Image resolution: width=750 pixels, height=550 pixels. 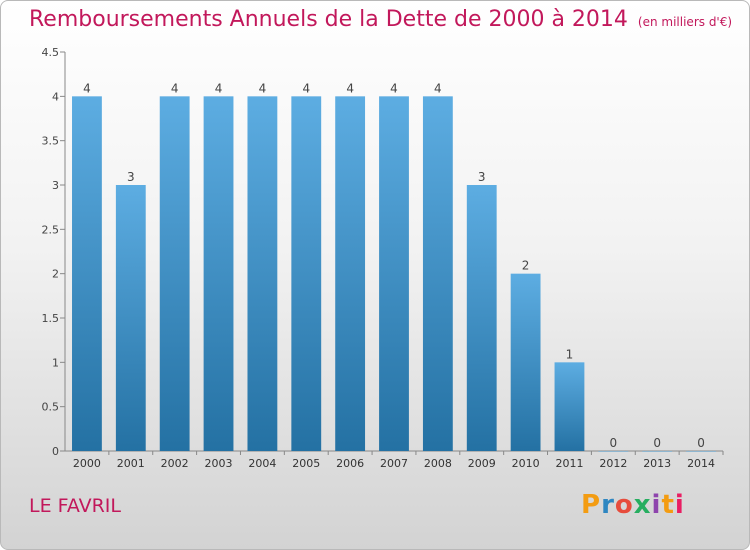 I want to click on bar-2013, so click(x=657, y=451).